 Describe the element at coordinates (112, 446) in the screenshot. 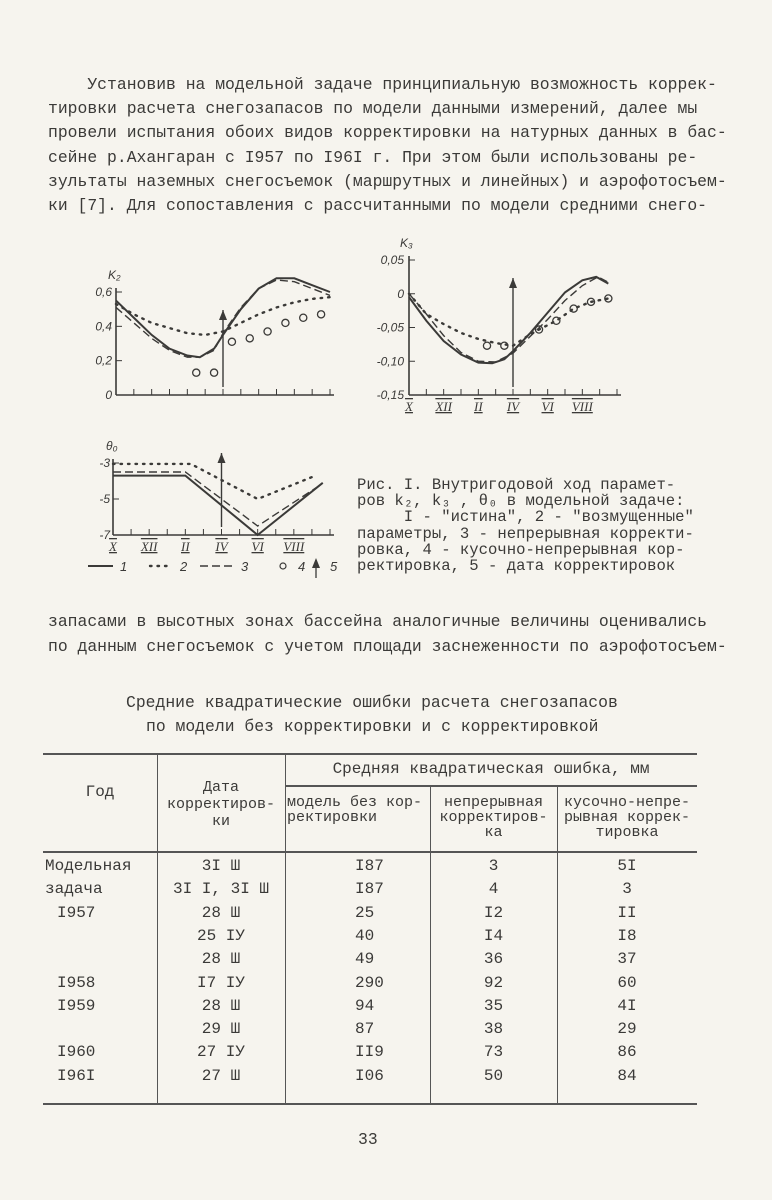

I see `y-axis-label: θ₀` at that location.